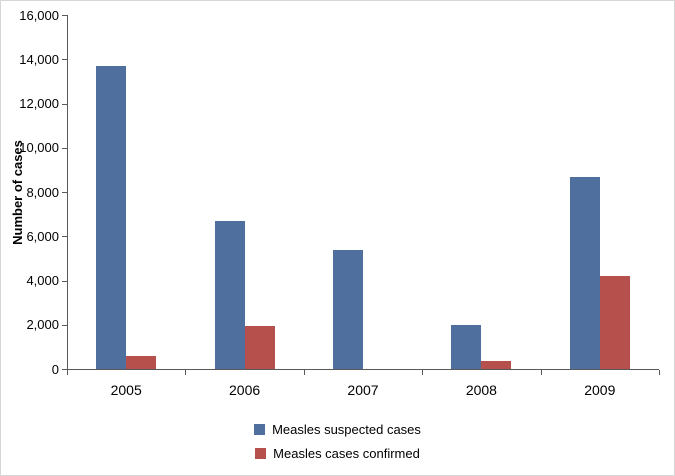 The height and width of the screenshot is (476, 675). What do you see at coordinates (39, 103) in the screenshot?
I see `y-tick-label: 12,000` at bounding box center [39, 103].